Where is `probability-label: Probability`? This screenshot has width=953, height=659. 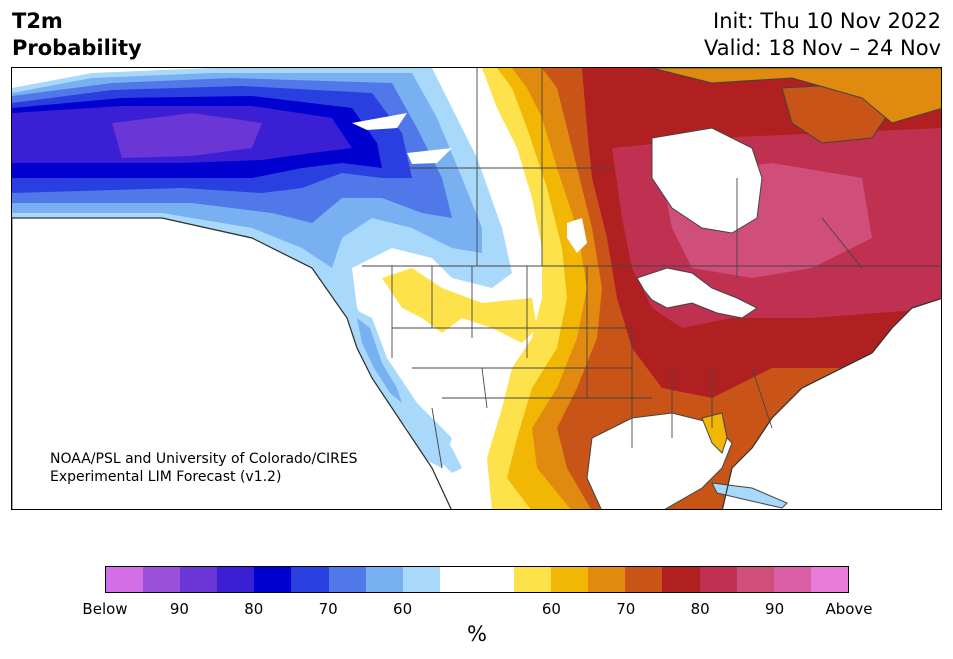
probability-label: Probability is located at coordinates (77, 48).